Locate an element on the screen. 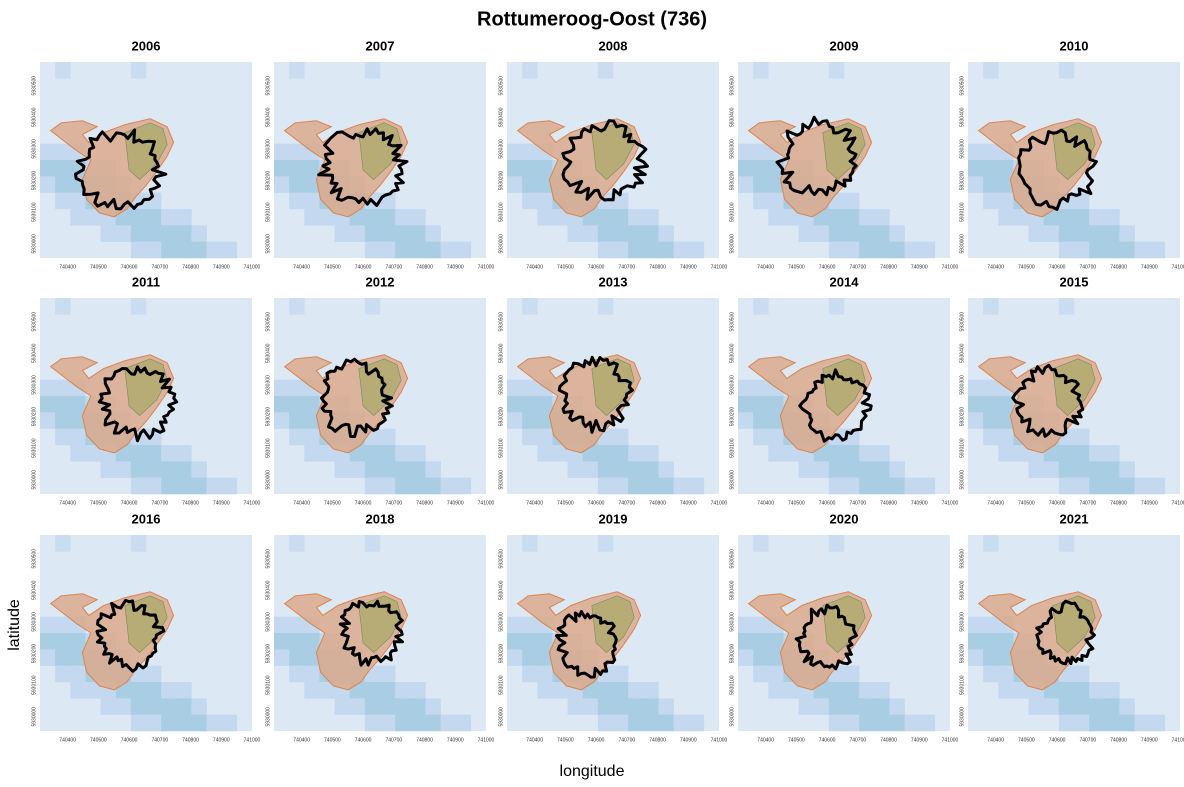  y-tick-label: 5930300 is located at coordinates (34, 622).